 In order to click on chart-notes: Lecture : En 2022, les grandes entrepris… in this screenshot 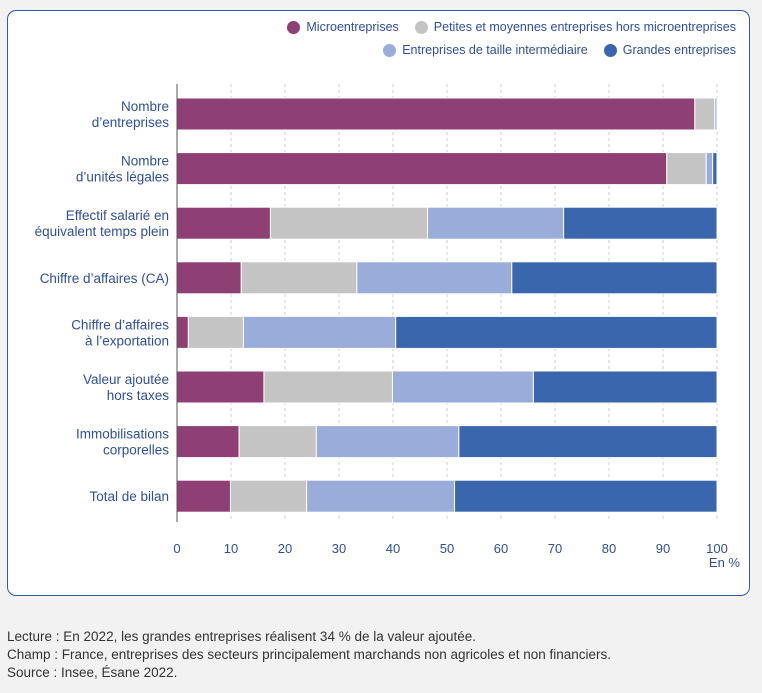, I will do `click(309, 655)`.